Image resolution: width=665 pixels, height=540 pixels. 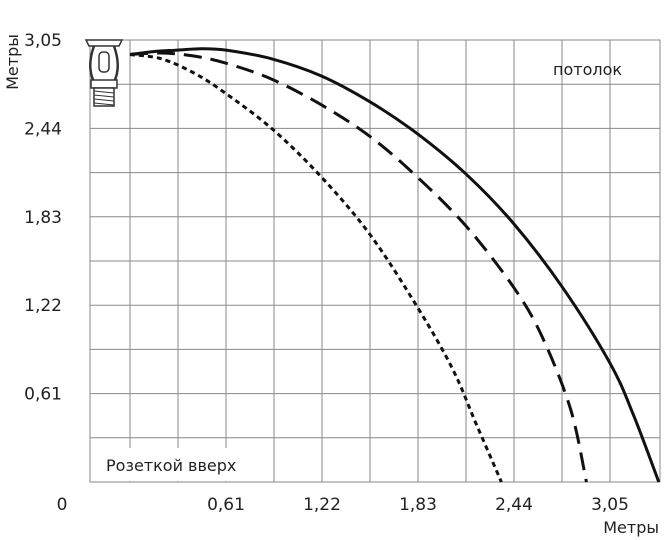 What do you see at coordinates (12, 62) in the screenshot?
I see `y-axis-title: Метры` at bounding box center [12, 62].